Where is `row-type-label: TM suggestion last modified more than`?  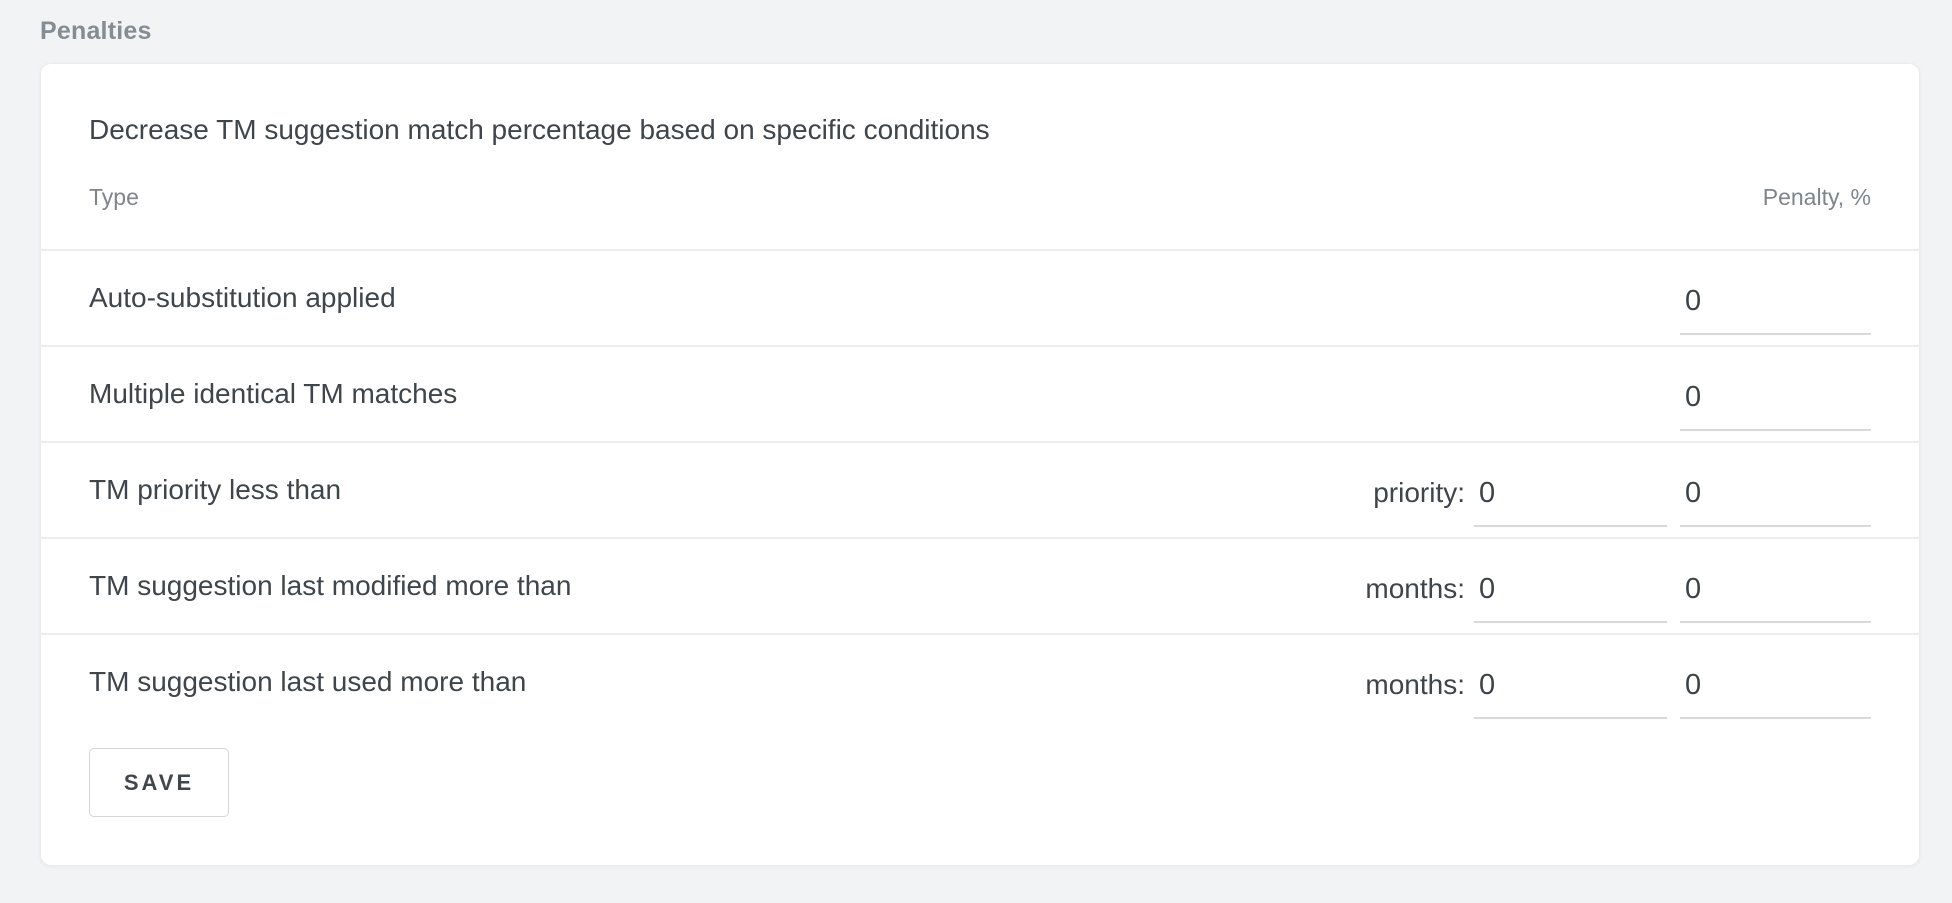
row-type-label: TM suggestion last modified more than is located at coordinates (330, 585).